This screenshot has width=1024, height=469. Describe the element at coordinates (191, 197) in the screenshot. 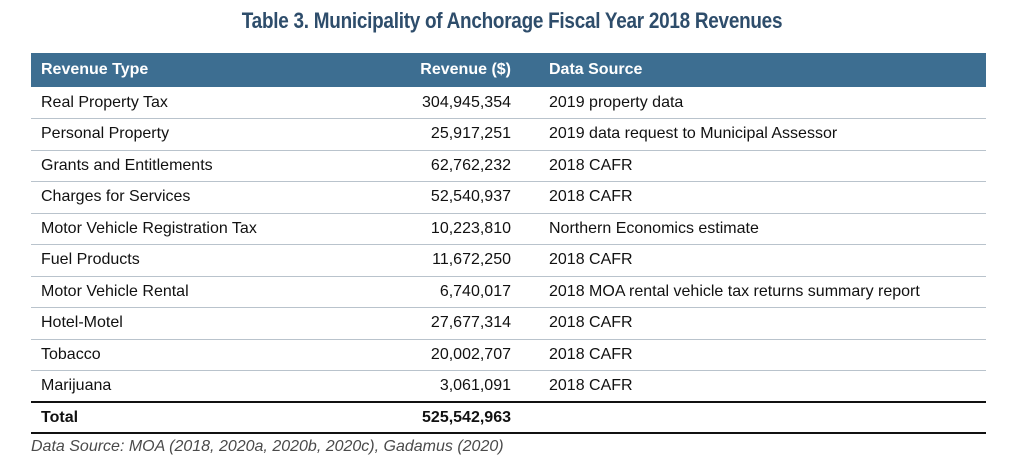

I see `revenue-type-cell: Charges for Services` at that location.